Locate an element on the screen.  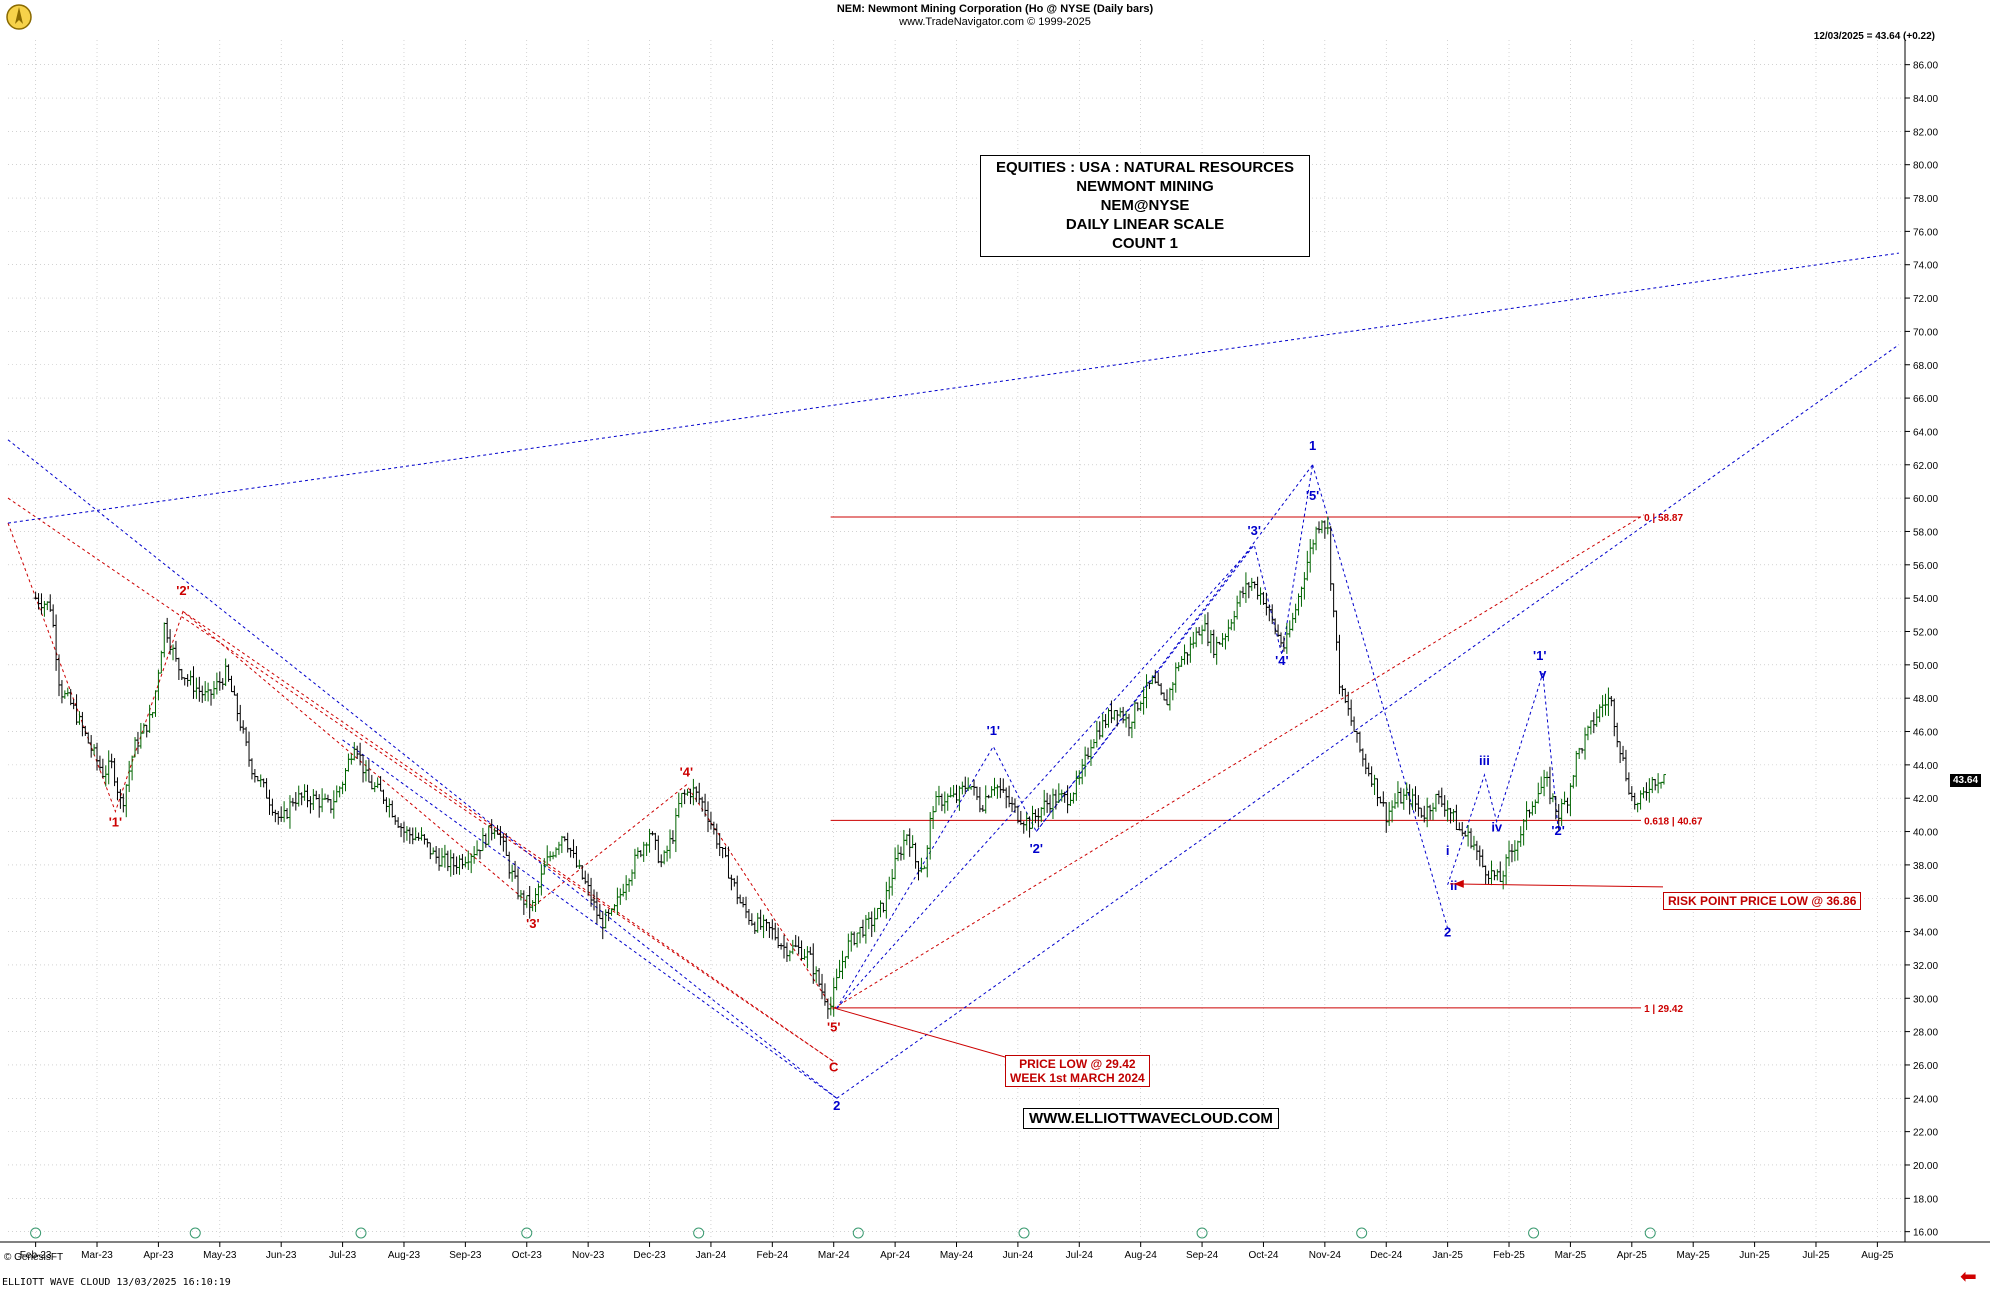
scroll-left-arrow-icon: ⬅ is located at coordinates (1968, 1277).